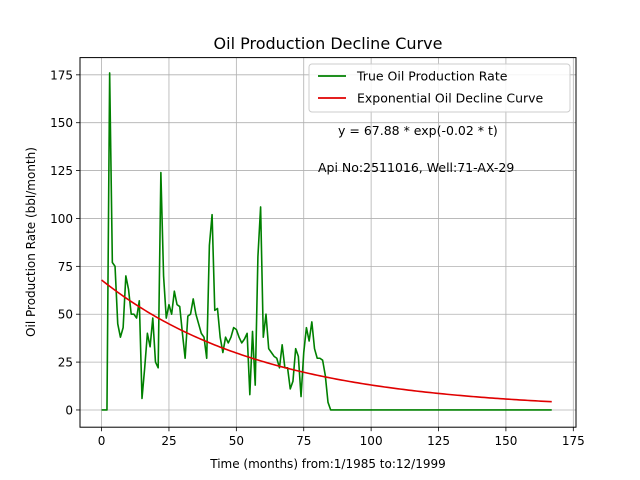 Image resolution: width=640 pixels, height=480 pixels. I want to click on x-tick-label: 175, so click(573, 441).